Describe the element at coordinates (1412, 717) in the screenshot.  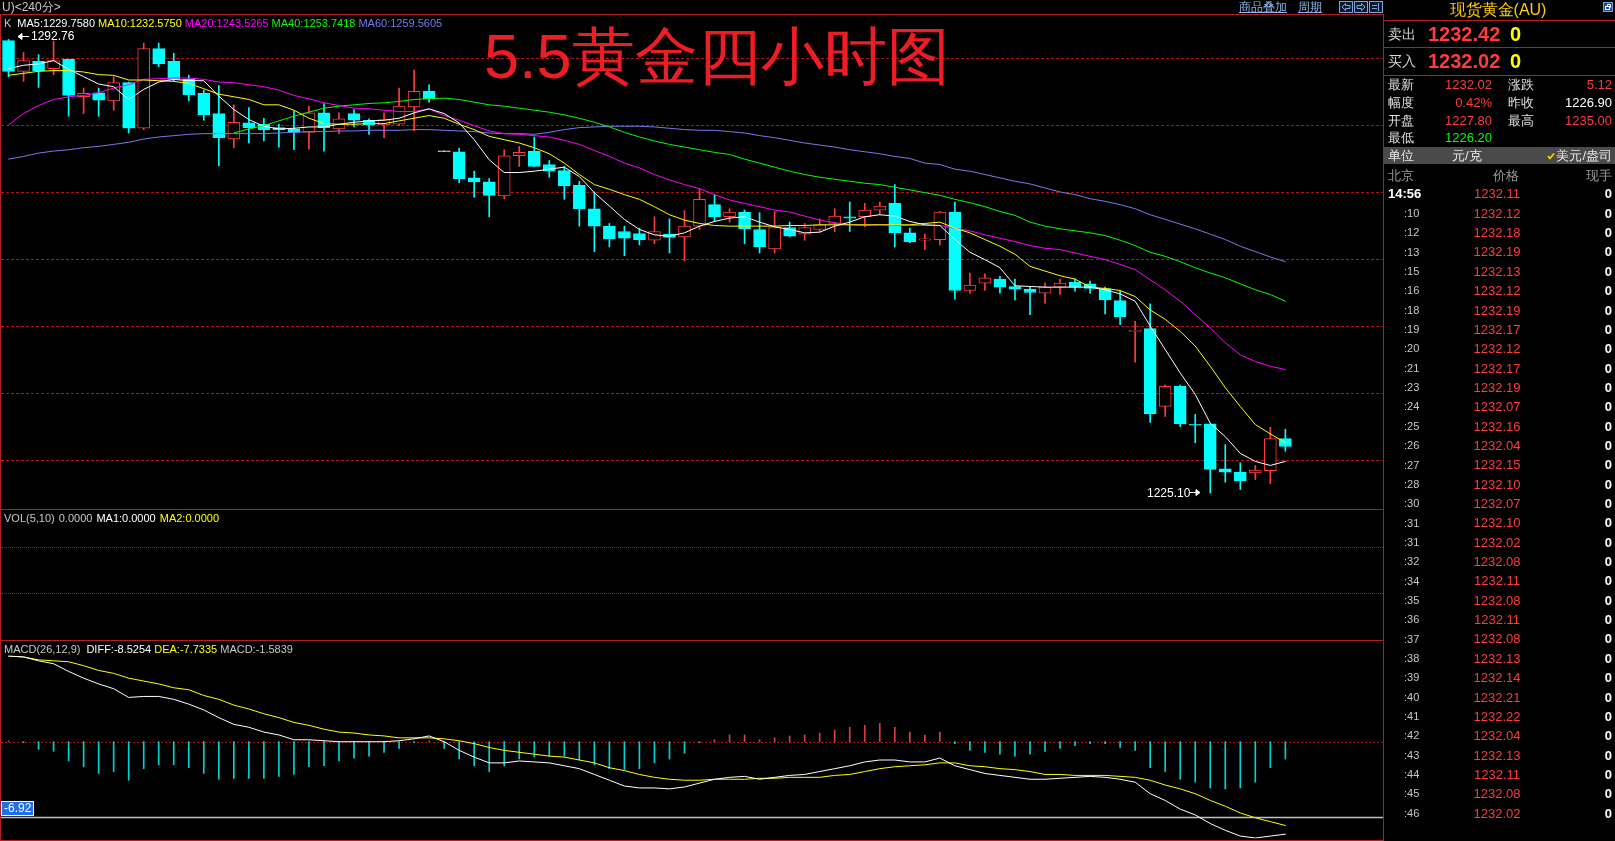
I see `text: :41` at that location.